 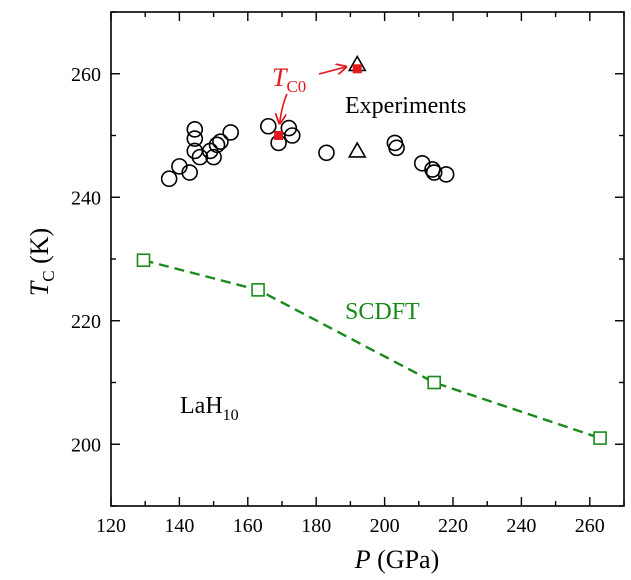 What do you see at coordinates (41, 262) in the screenshot?
I see `y-axis-label: TC (K)` at bounding box center [41, 262].